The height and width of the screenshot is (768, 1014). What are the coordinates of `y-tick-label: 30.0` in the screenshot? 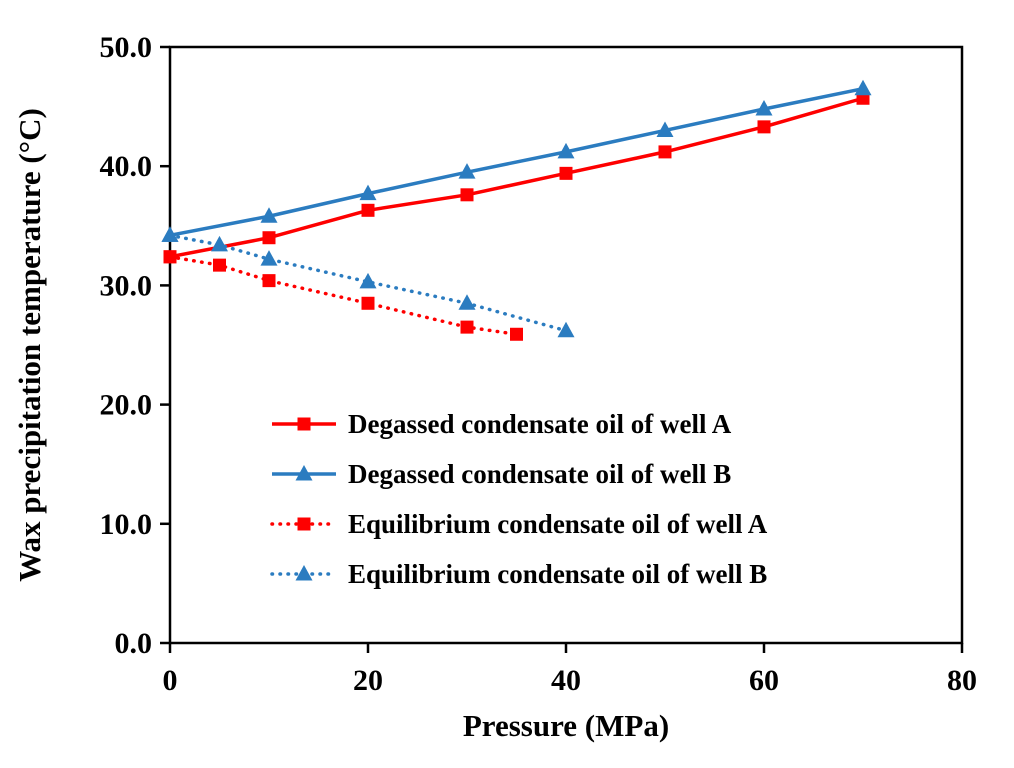 It's located at (126, 285).